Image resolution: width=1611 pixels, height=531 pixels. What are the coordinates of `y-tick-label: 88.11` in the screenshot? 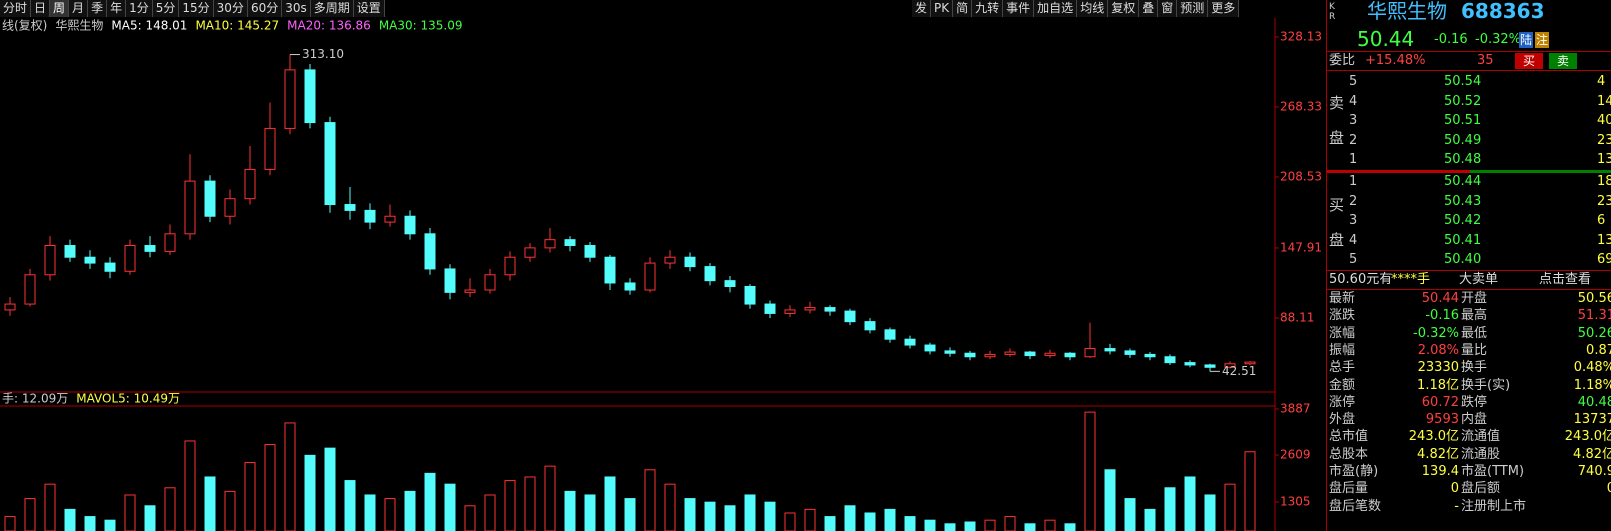 It's located at (1297, 317).